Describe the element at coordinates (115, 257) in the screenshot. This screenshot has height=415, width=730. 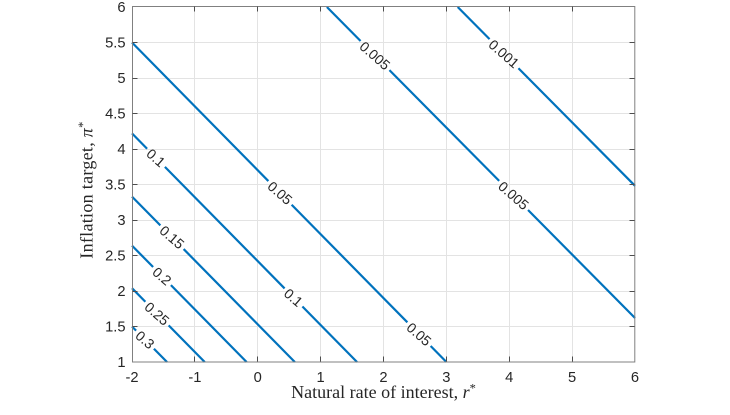
I see `svg-text: 2.5` at that location.